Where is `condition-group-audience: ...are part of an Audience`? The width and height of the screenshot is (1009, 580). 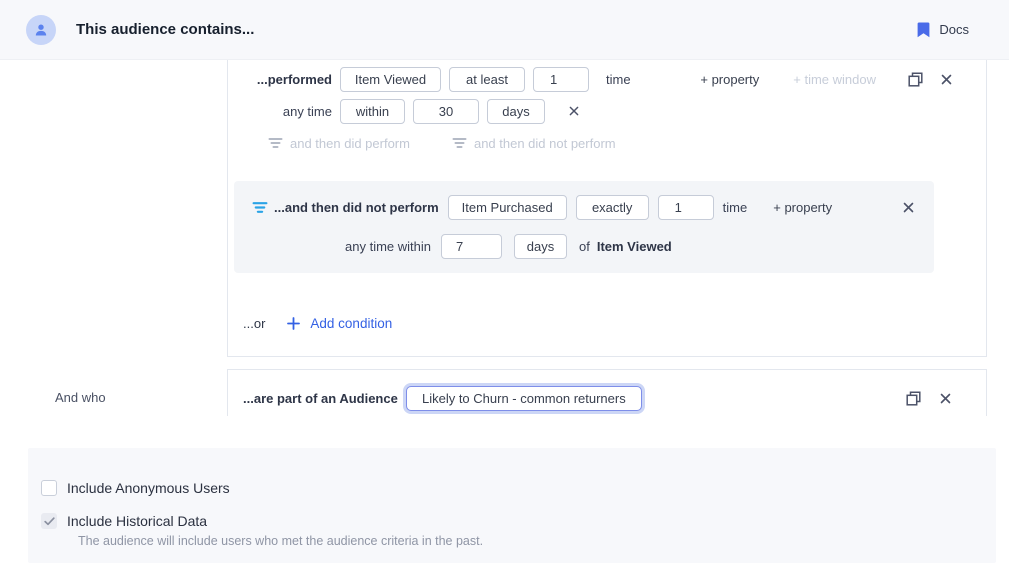
condition-group-audience: ...are part of an Audience is located at coordinates (607, 392).